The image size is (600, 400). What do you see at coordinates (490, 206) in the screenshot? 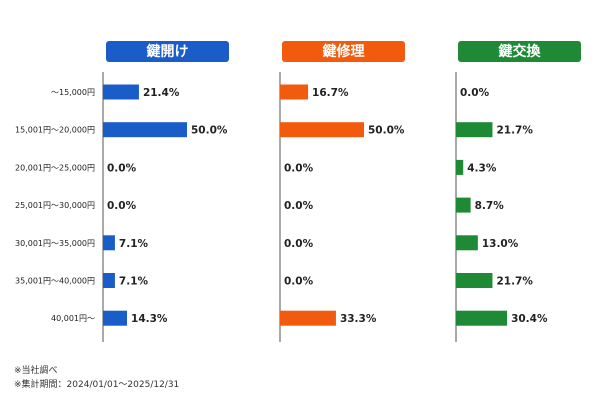
I see `data-label: 8.7%` at bounding box center [490, 206].